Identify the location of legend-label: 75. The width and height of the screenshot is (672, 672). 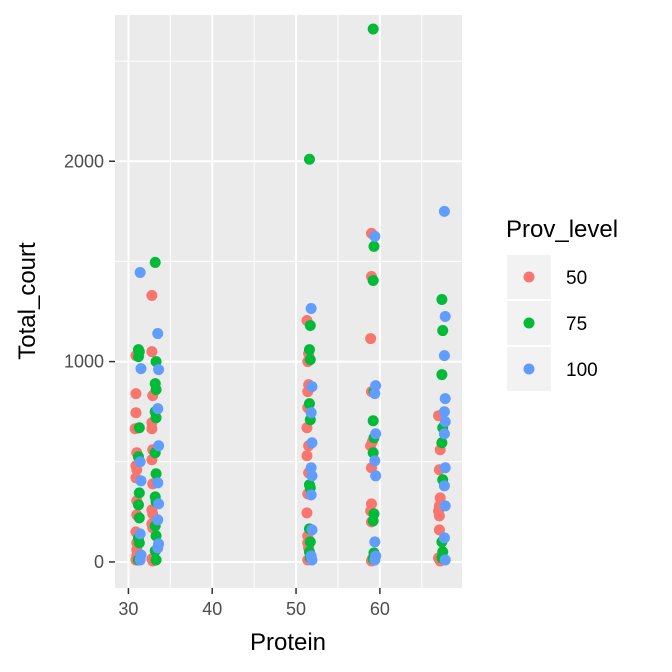
(576, 324).